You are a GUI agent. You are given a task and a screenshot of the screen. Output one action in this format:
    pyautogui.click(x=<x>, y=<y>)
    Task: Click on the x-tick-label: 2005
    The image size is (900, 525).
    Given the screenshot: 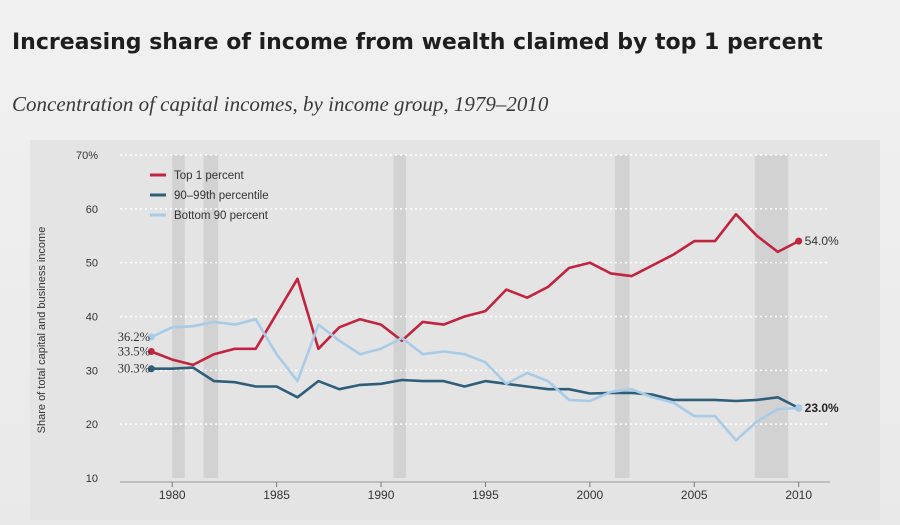 What is the action you would take?
    pyautogui.click(x=694, y=495)
    